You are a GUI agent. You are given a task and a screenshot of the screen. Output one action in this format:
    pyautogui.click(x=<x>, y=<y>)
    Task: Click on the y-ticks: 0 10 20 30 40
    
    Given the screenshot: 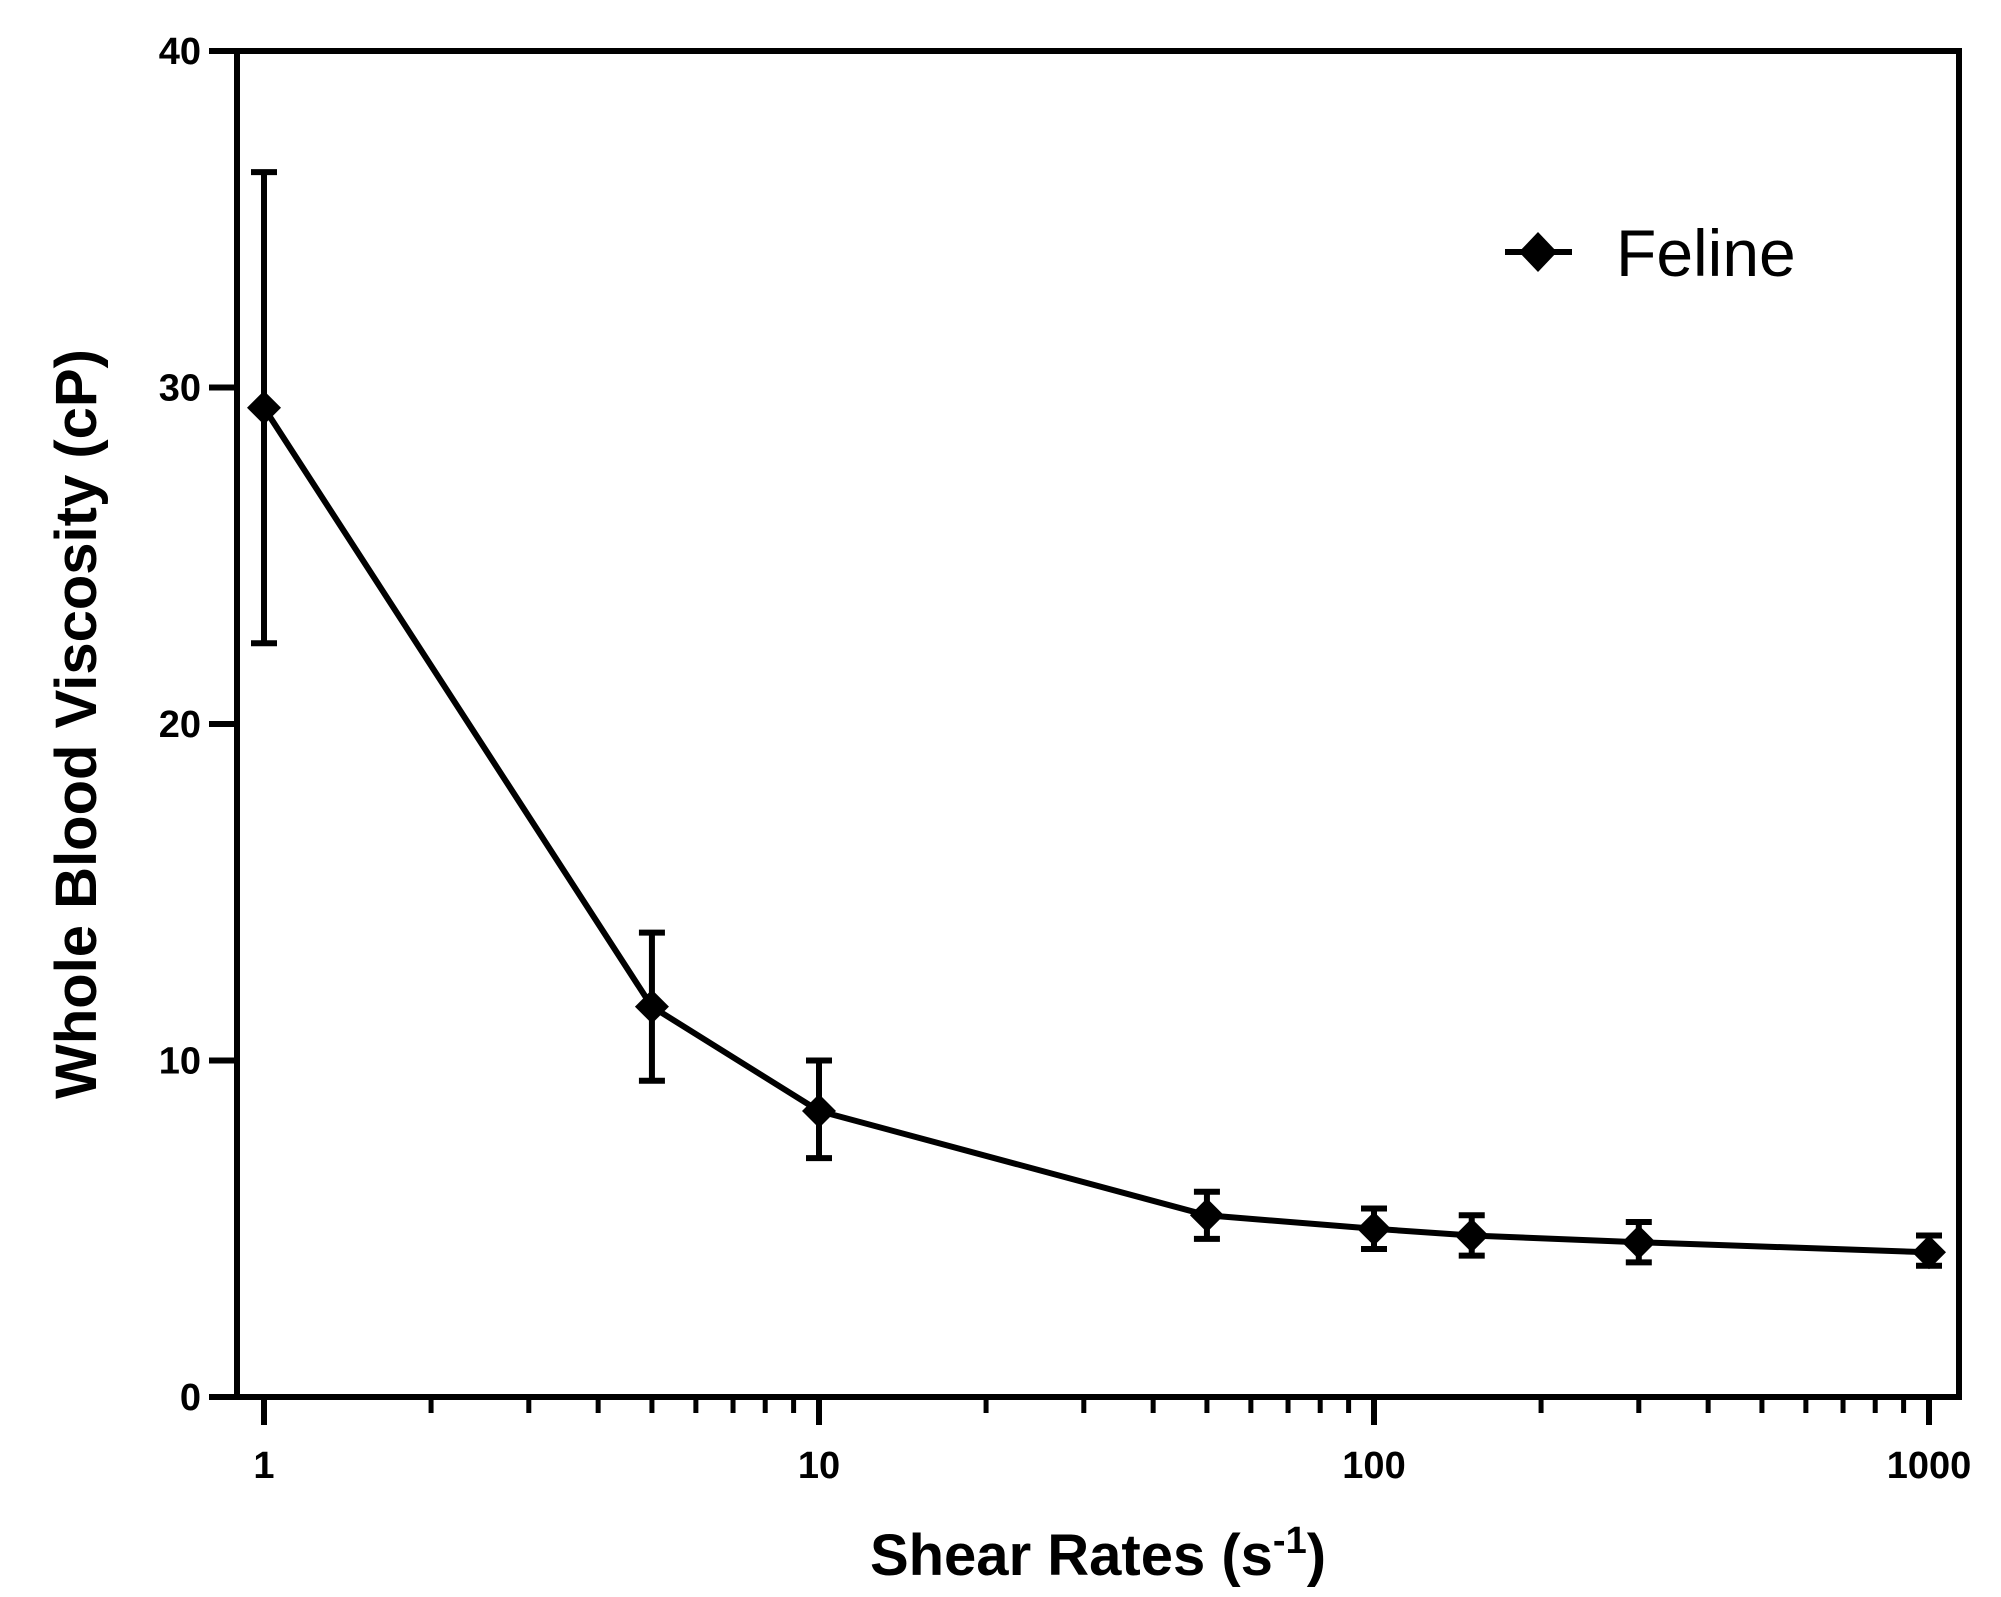 What is the action you would take?
    pyautogui.click(x=198, y=725)
    